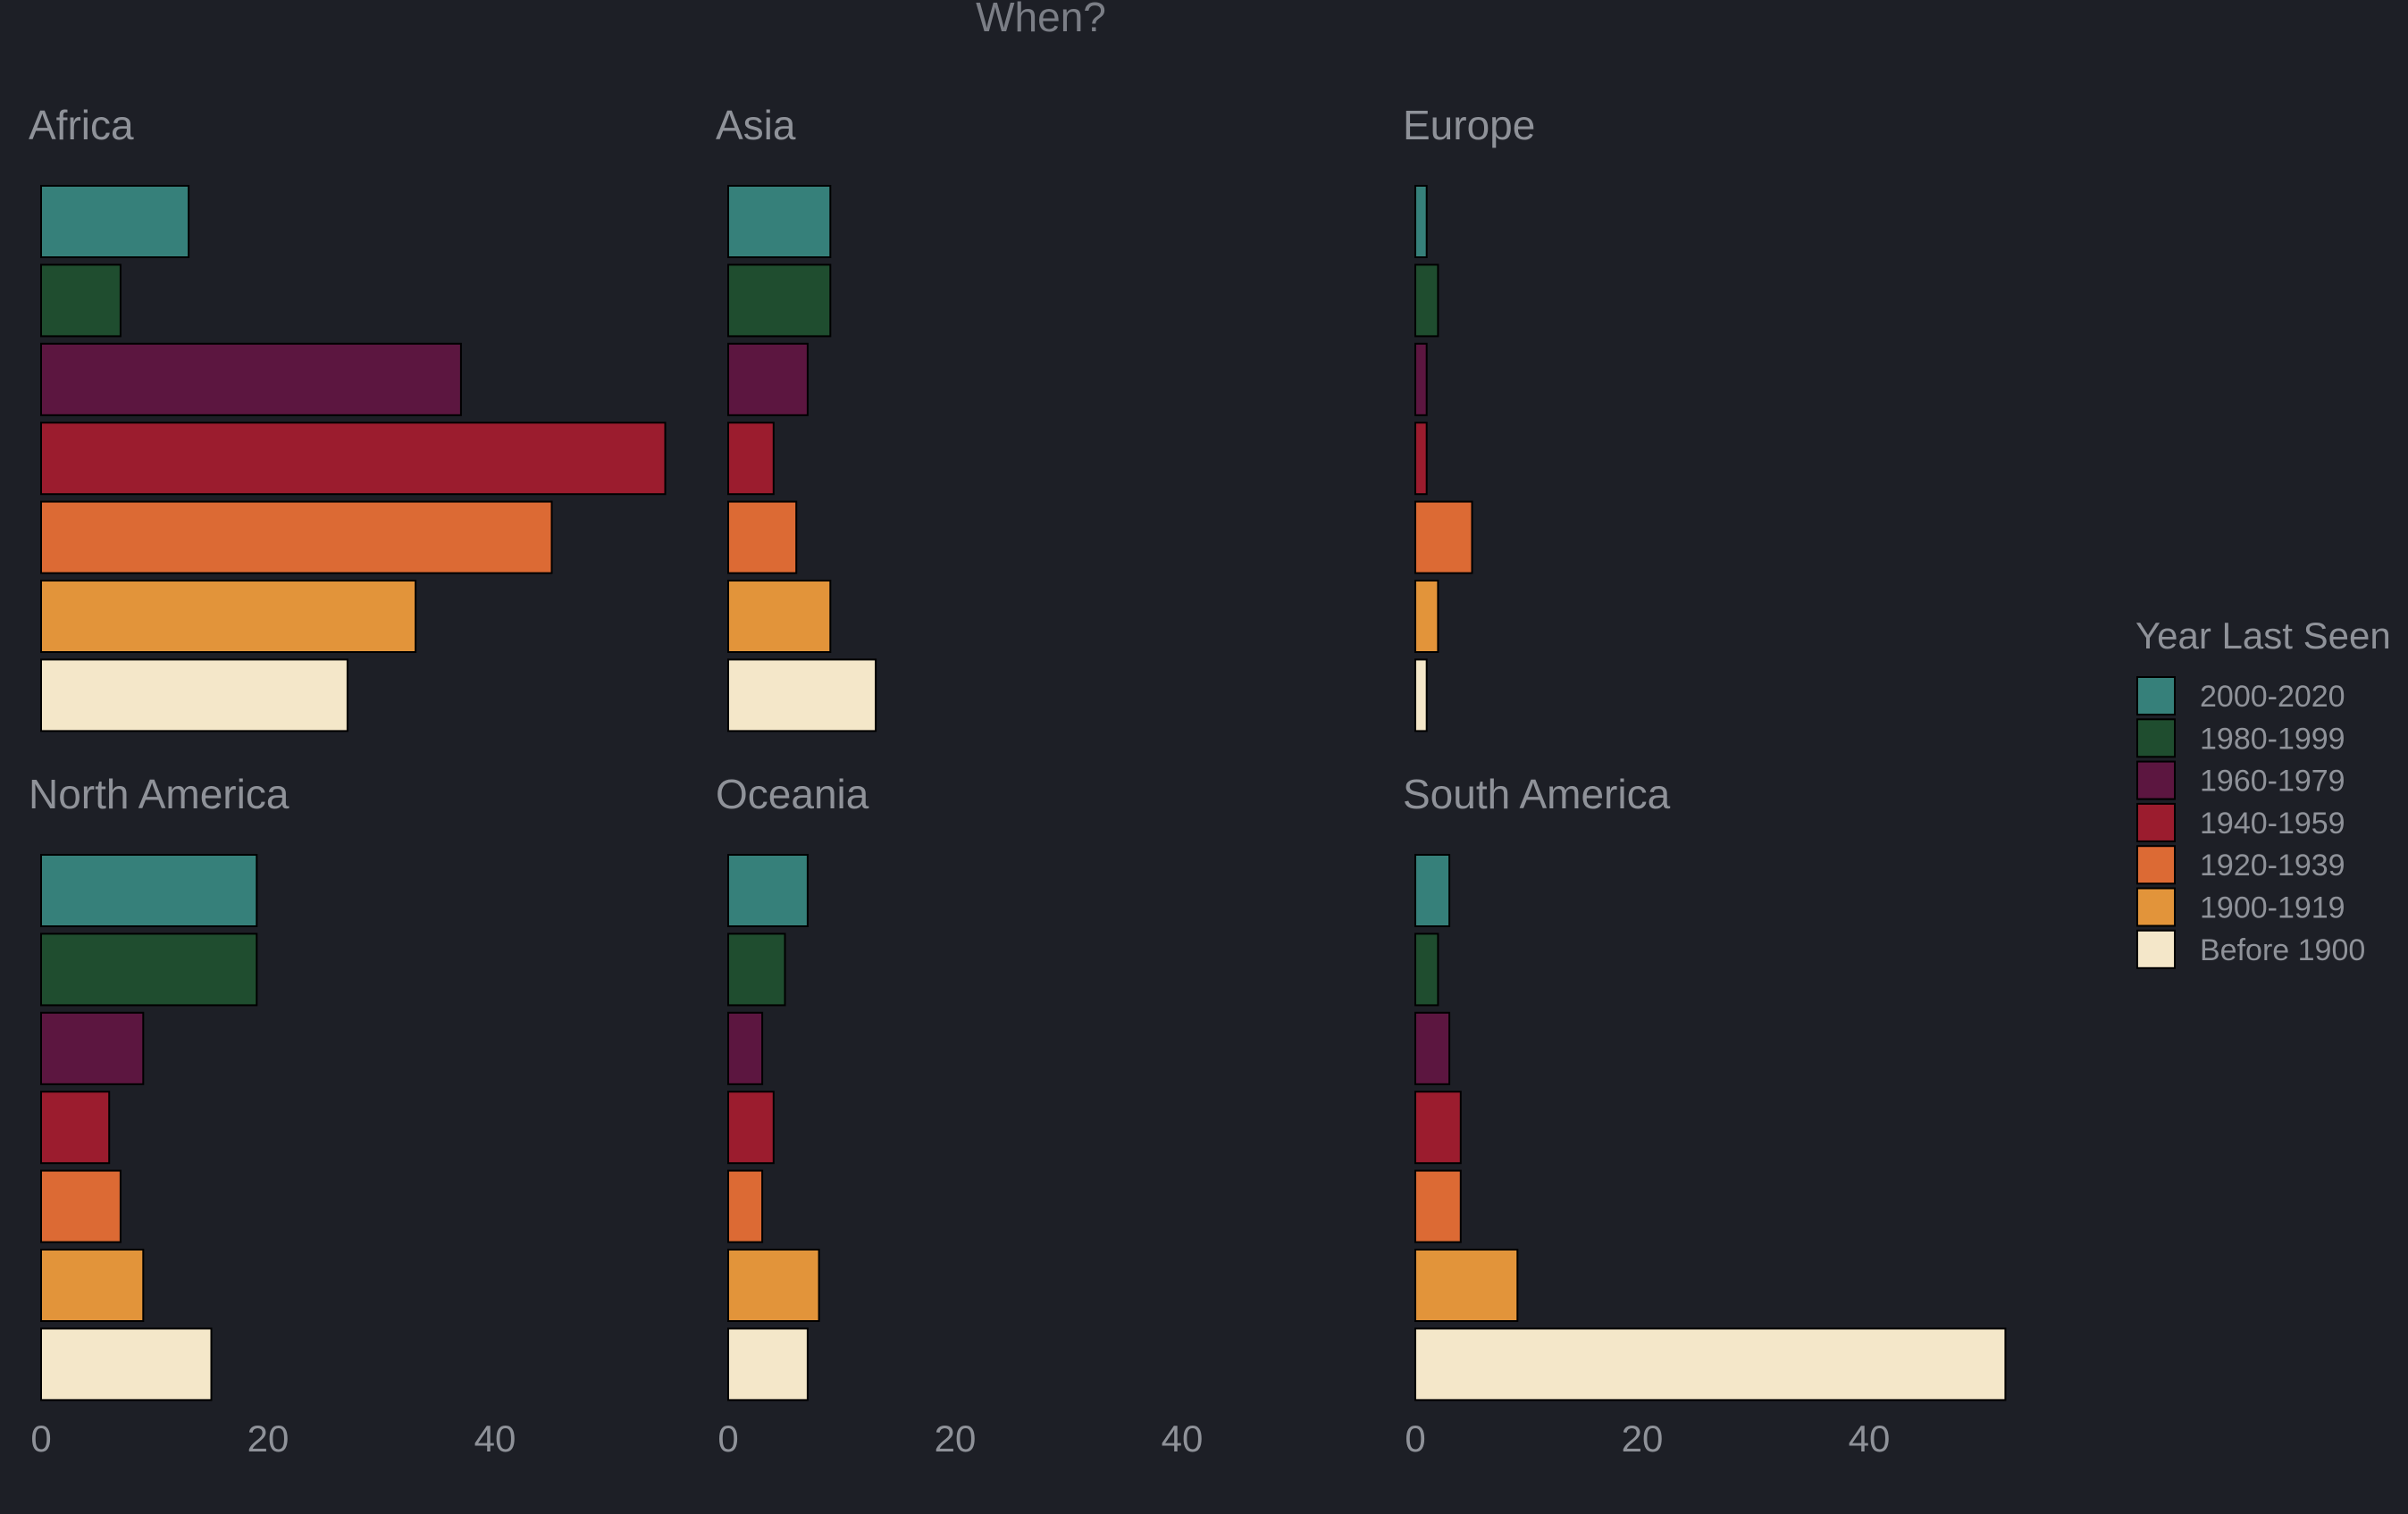  What do you see at coordinates (779, 300) in the screenshot?
I see `bar-asia-1980-1999` at bounding box center [779, 300].